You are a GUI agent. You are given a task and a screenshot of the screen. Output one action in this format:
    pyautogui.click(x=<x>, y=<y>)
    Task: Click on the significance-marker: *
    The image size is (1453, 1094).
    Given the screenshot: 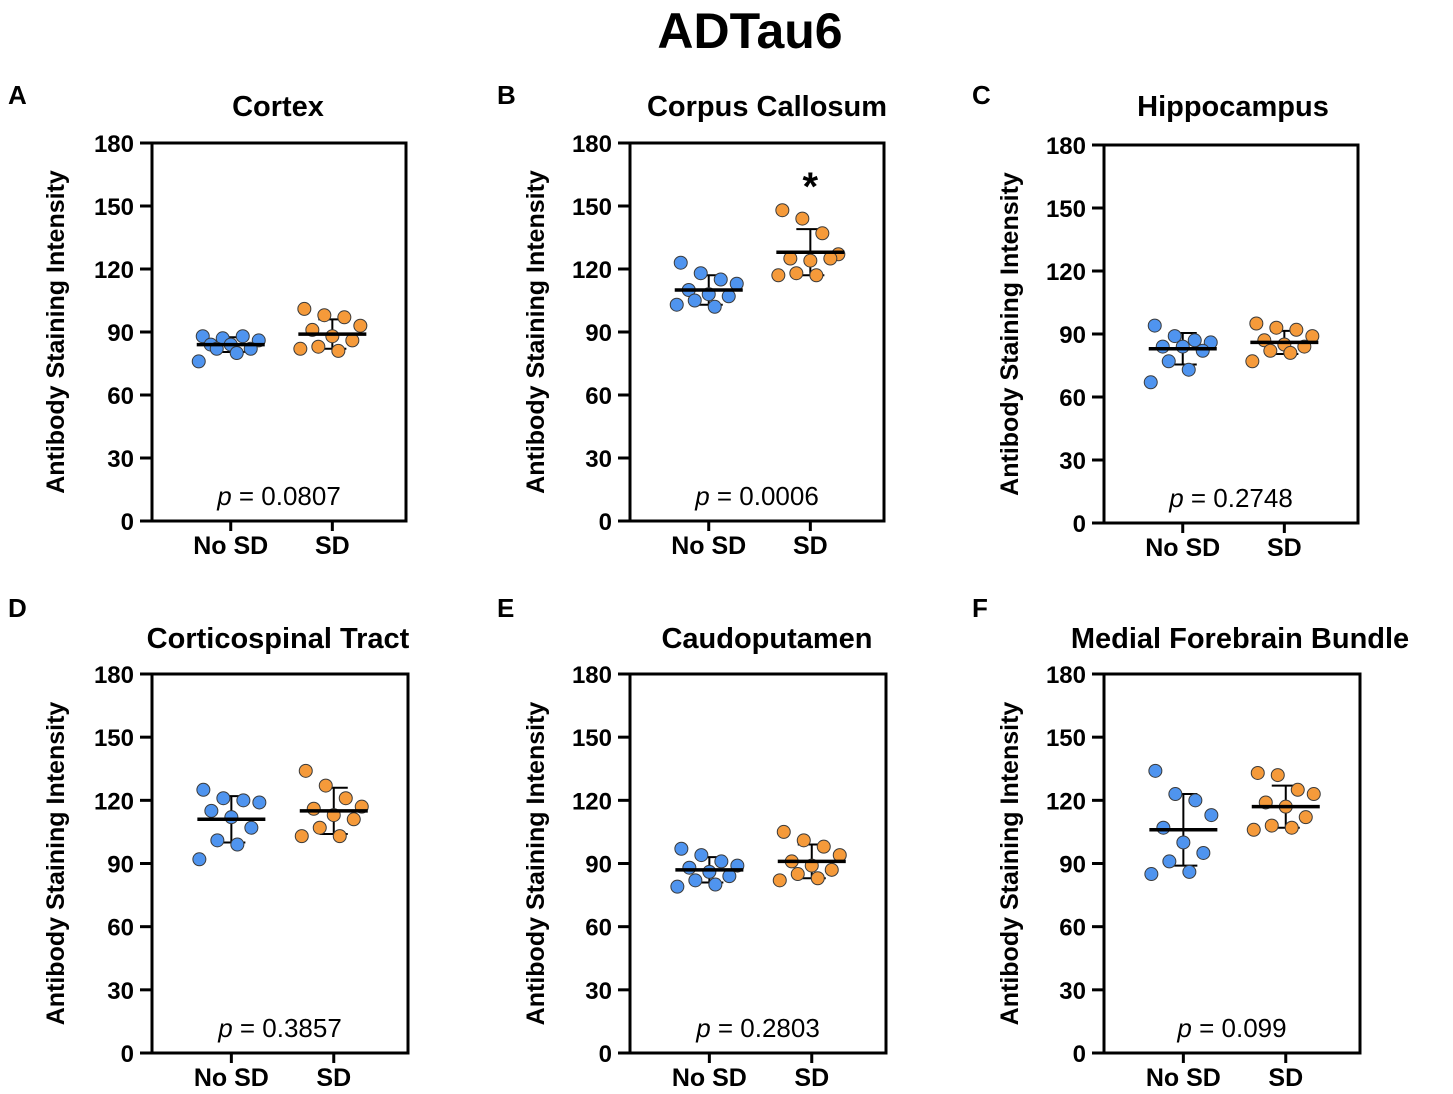 What is the action you would take?
    pyautogui.click(x=811, y=187)
    